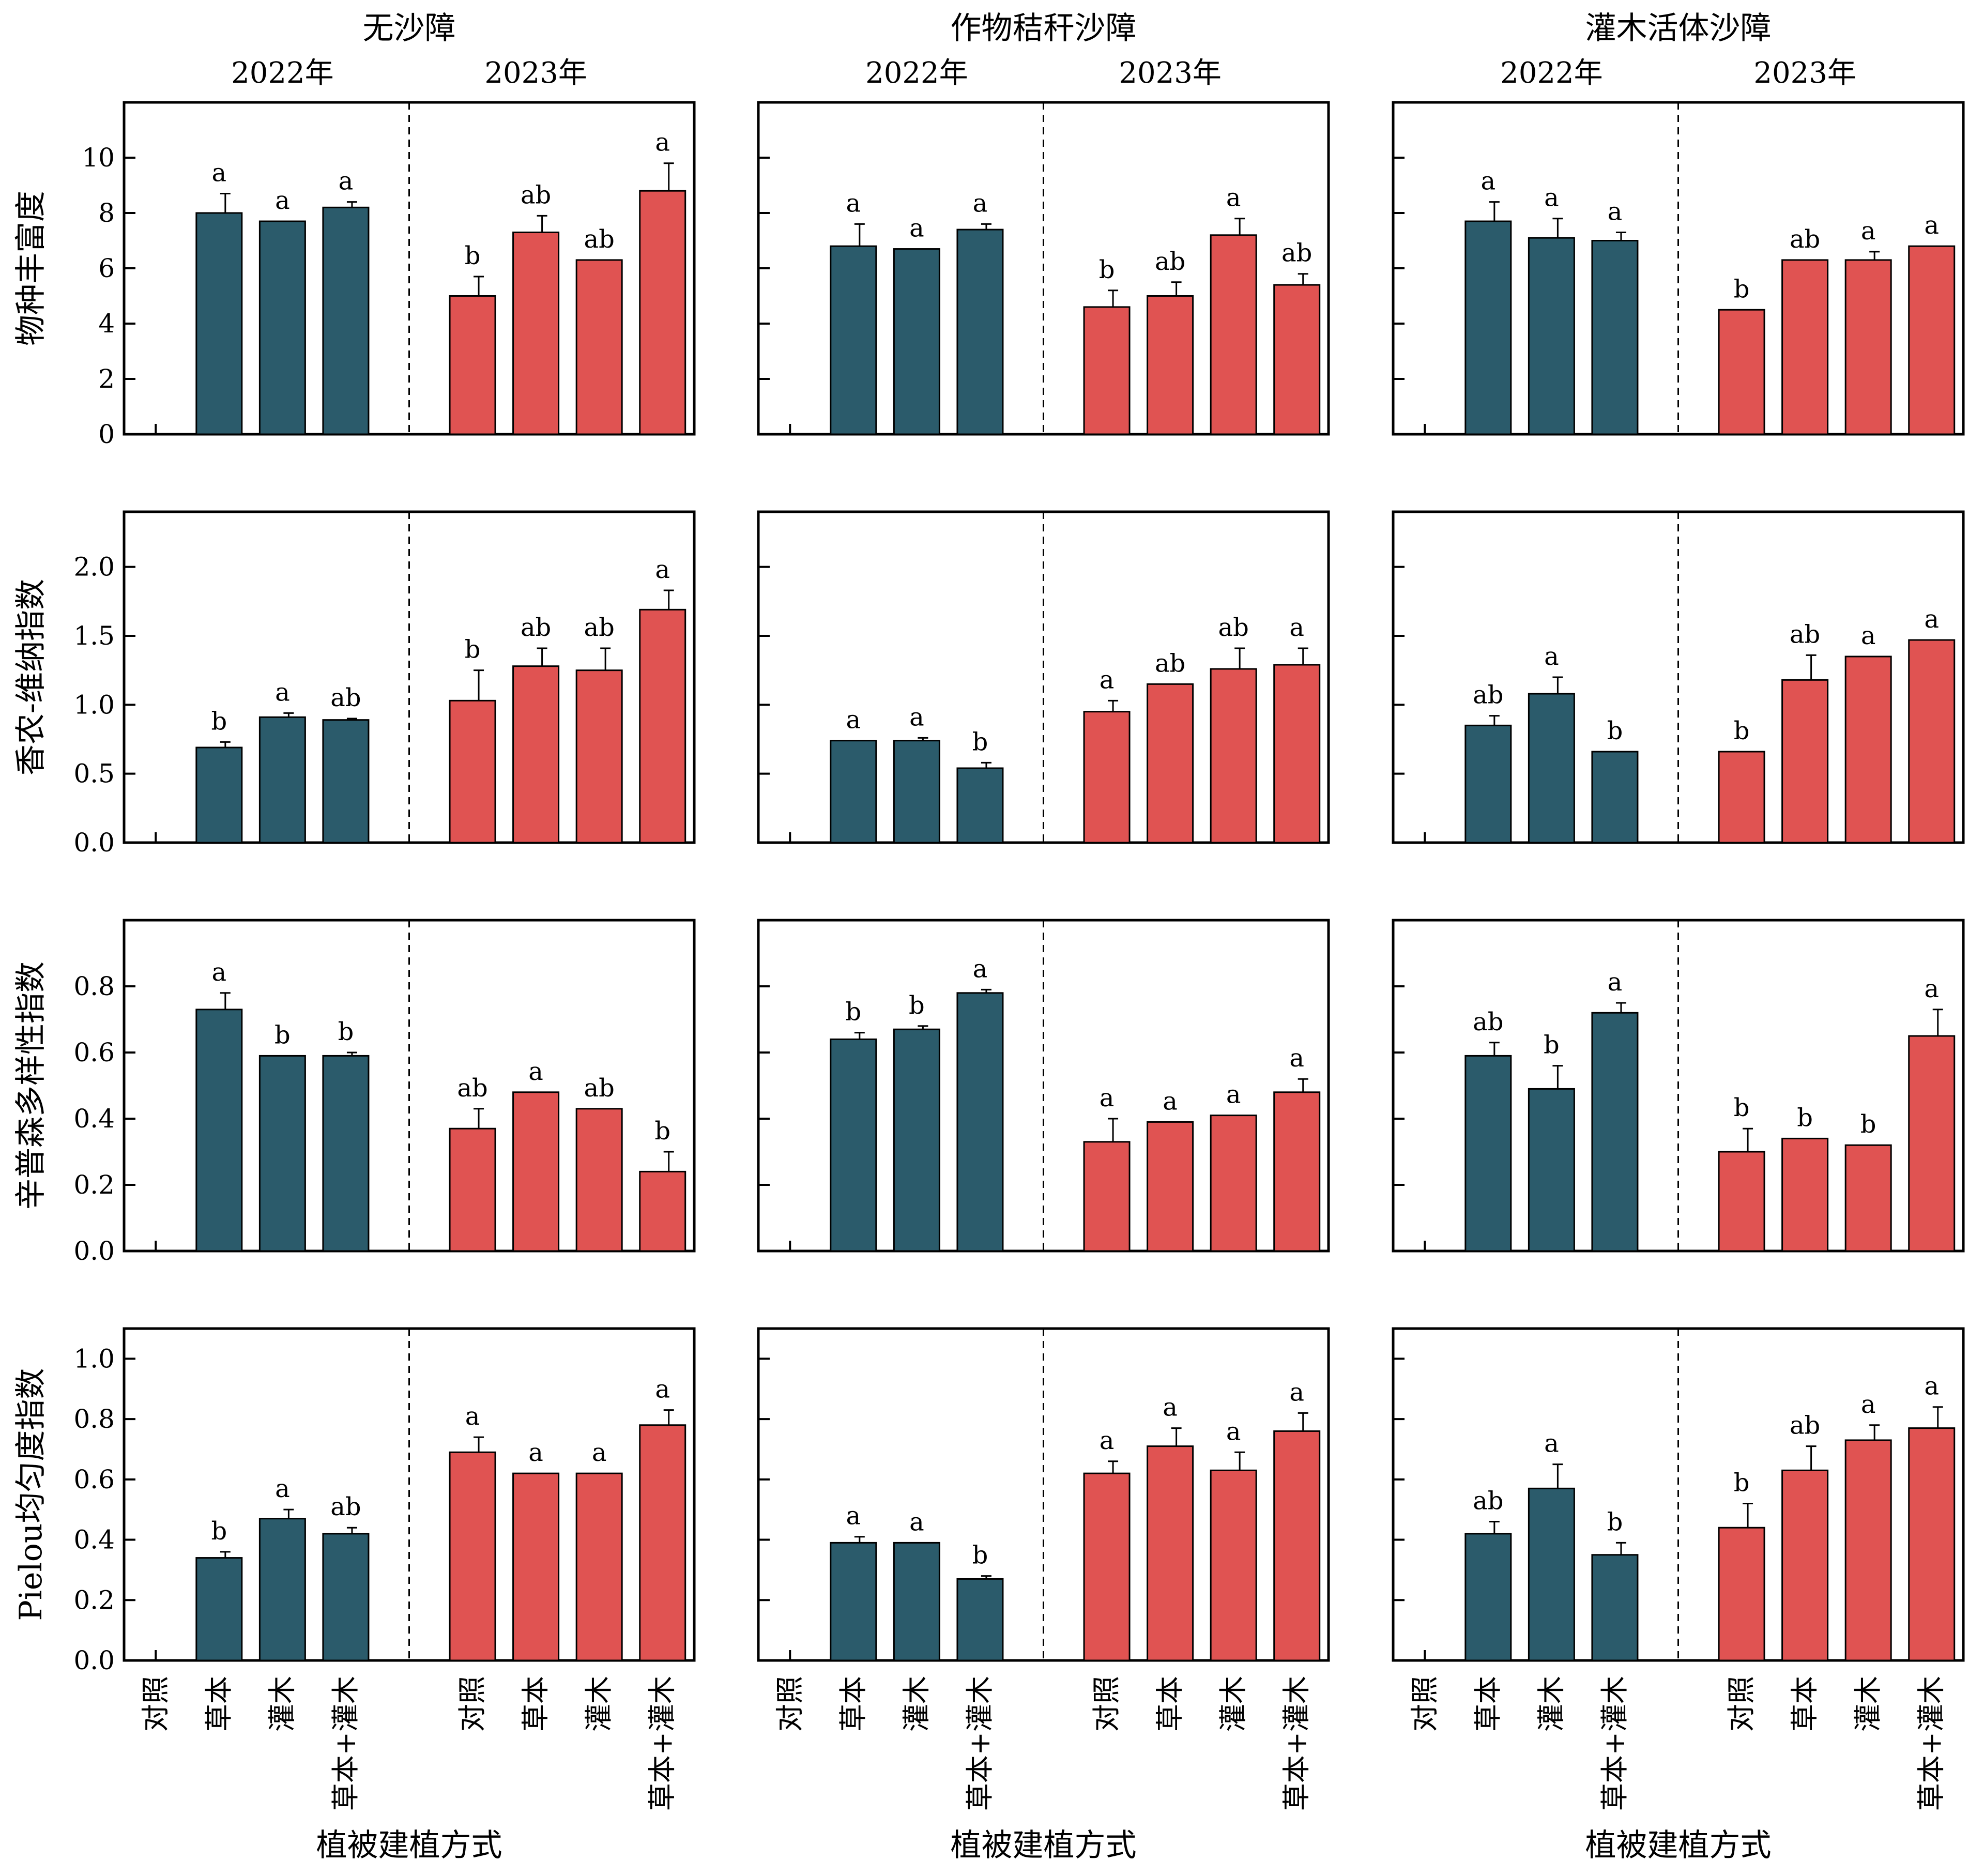 The width and height of the screenshot is (1984, 1876). What do you see at coordinates (98, 158) in the screenshot?
I see `y-tick-label: 10` at bounding box center [98, 158].